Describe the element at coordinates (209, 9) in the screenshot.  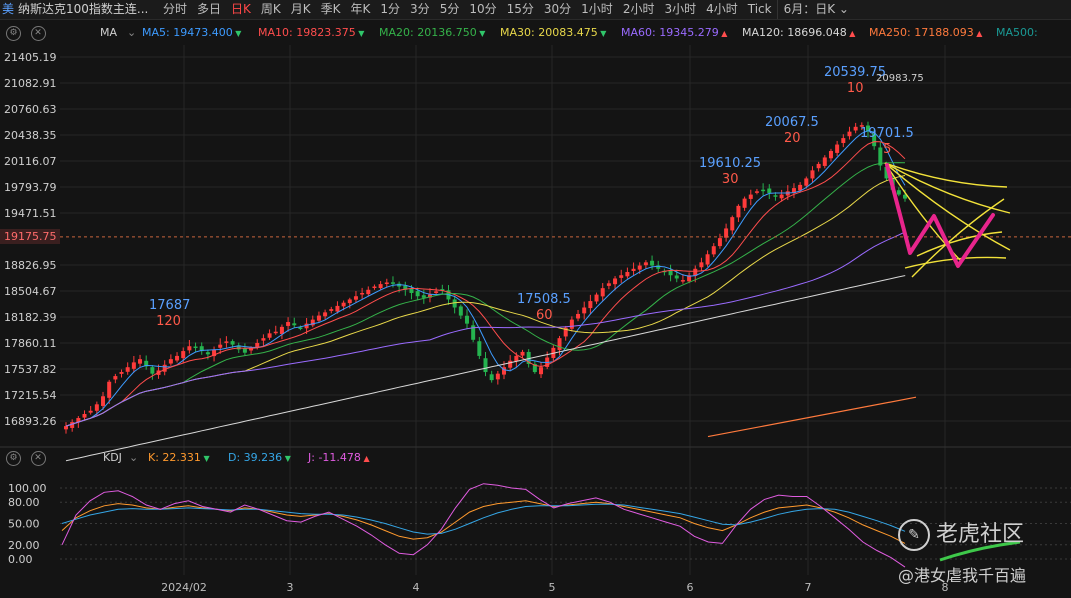
I see `timeframe-tab: 多日` at that location.